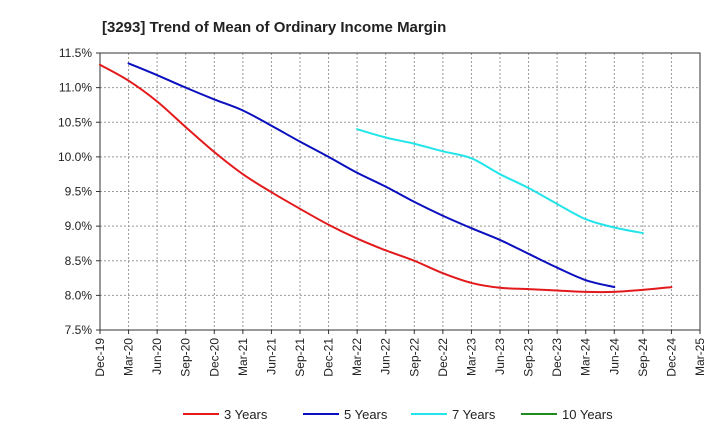 The image size is (720, 440). Describe the element at coordinates (366, 414) in the screenshot. I see `legend-label-2: 5 Years` at that location.